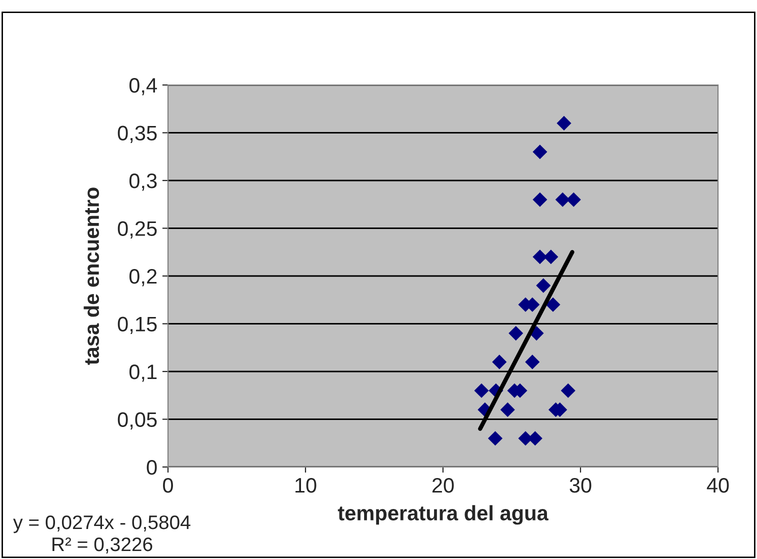 The width and height of the screenshot is (757, 559). I want to click on x-axis-title: temperatura del agua, so click(443, 515).